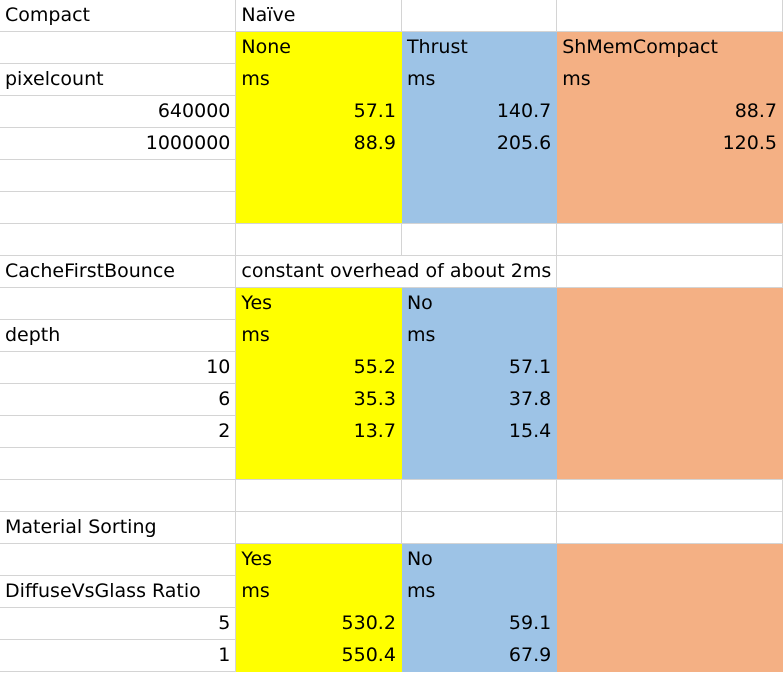  Describe the element at coordinates (118, 655) in the screenshot. I see `material-key-cell: 1` at that location.